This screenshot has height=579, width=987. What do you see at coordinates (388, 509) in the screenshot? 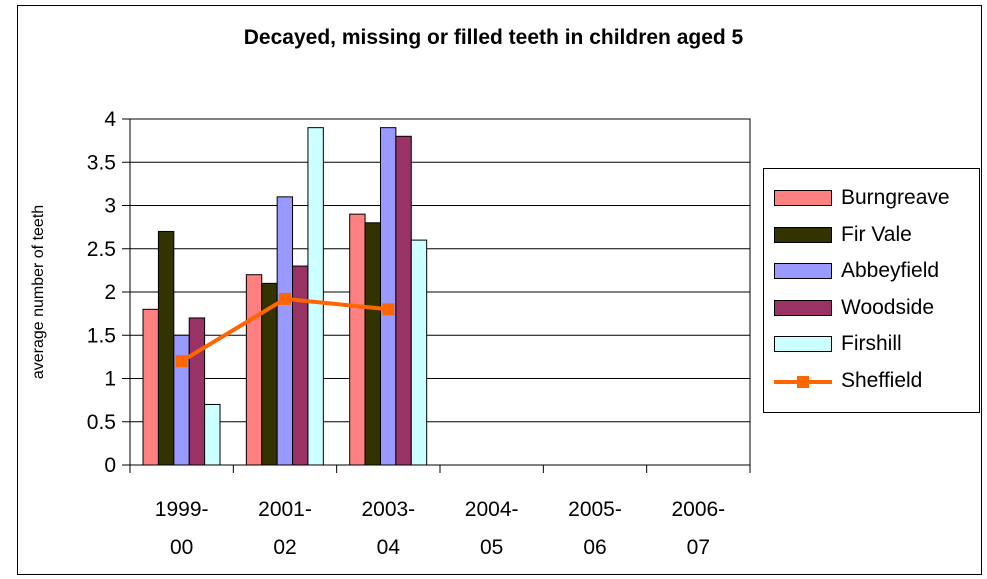
I see `x-tick-label: 2003-` at bounding box center [388, 509].